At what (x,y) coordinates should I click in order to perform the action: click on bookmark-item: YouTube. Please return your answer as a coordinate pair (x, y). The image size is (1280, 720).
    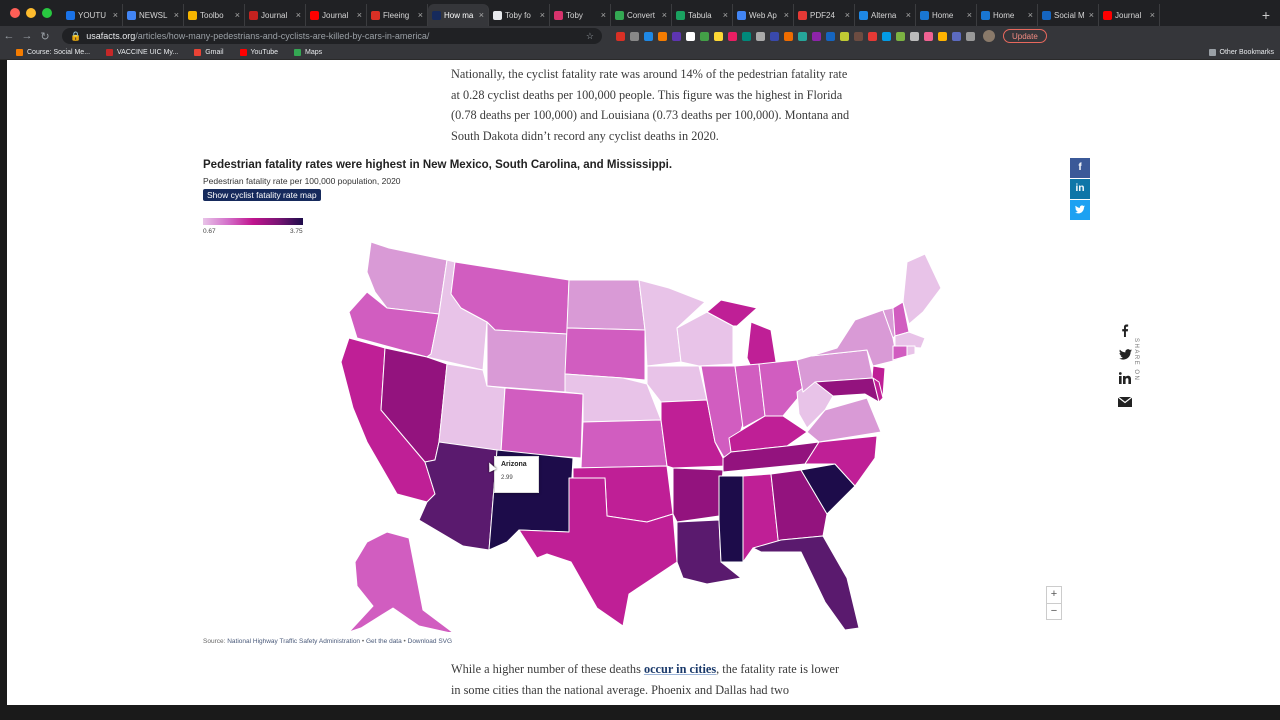
    Looking at the image, I should click on (258, 52).